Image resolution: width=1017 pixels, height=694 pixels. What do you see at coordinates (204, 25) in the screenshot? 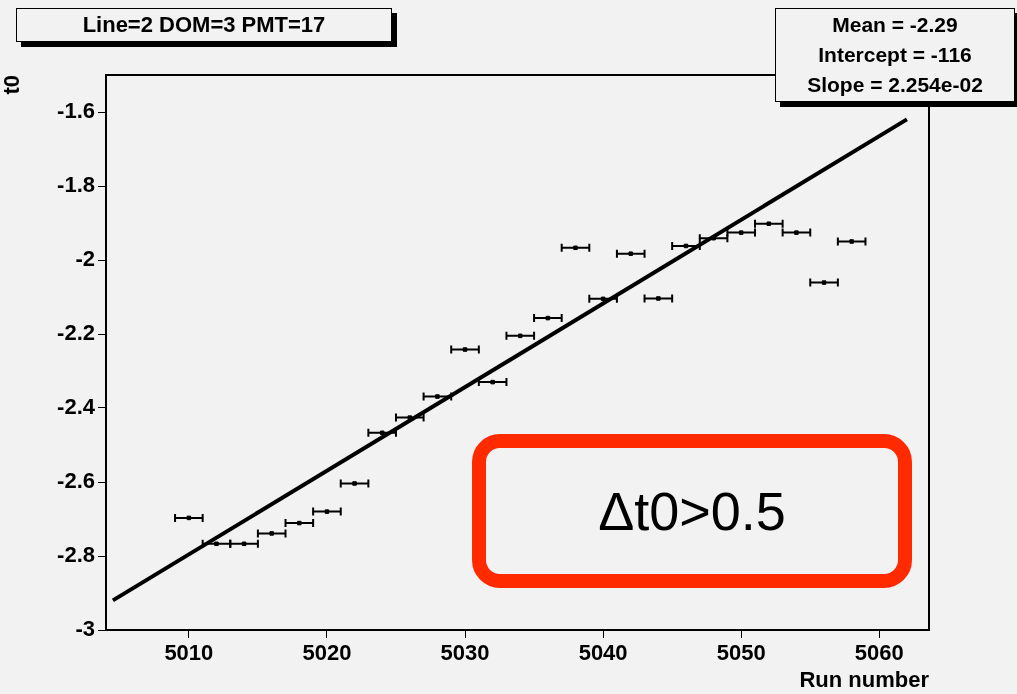
I see `chart-title: Line=2 DOM=3 PMT=17` at bounding box center [204, 25].